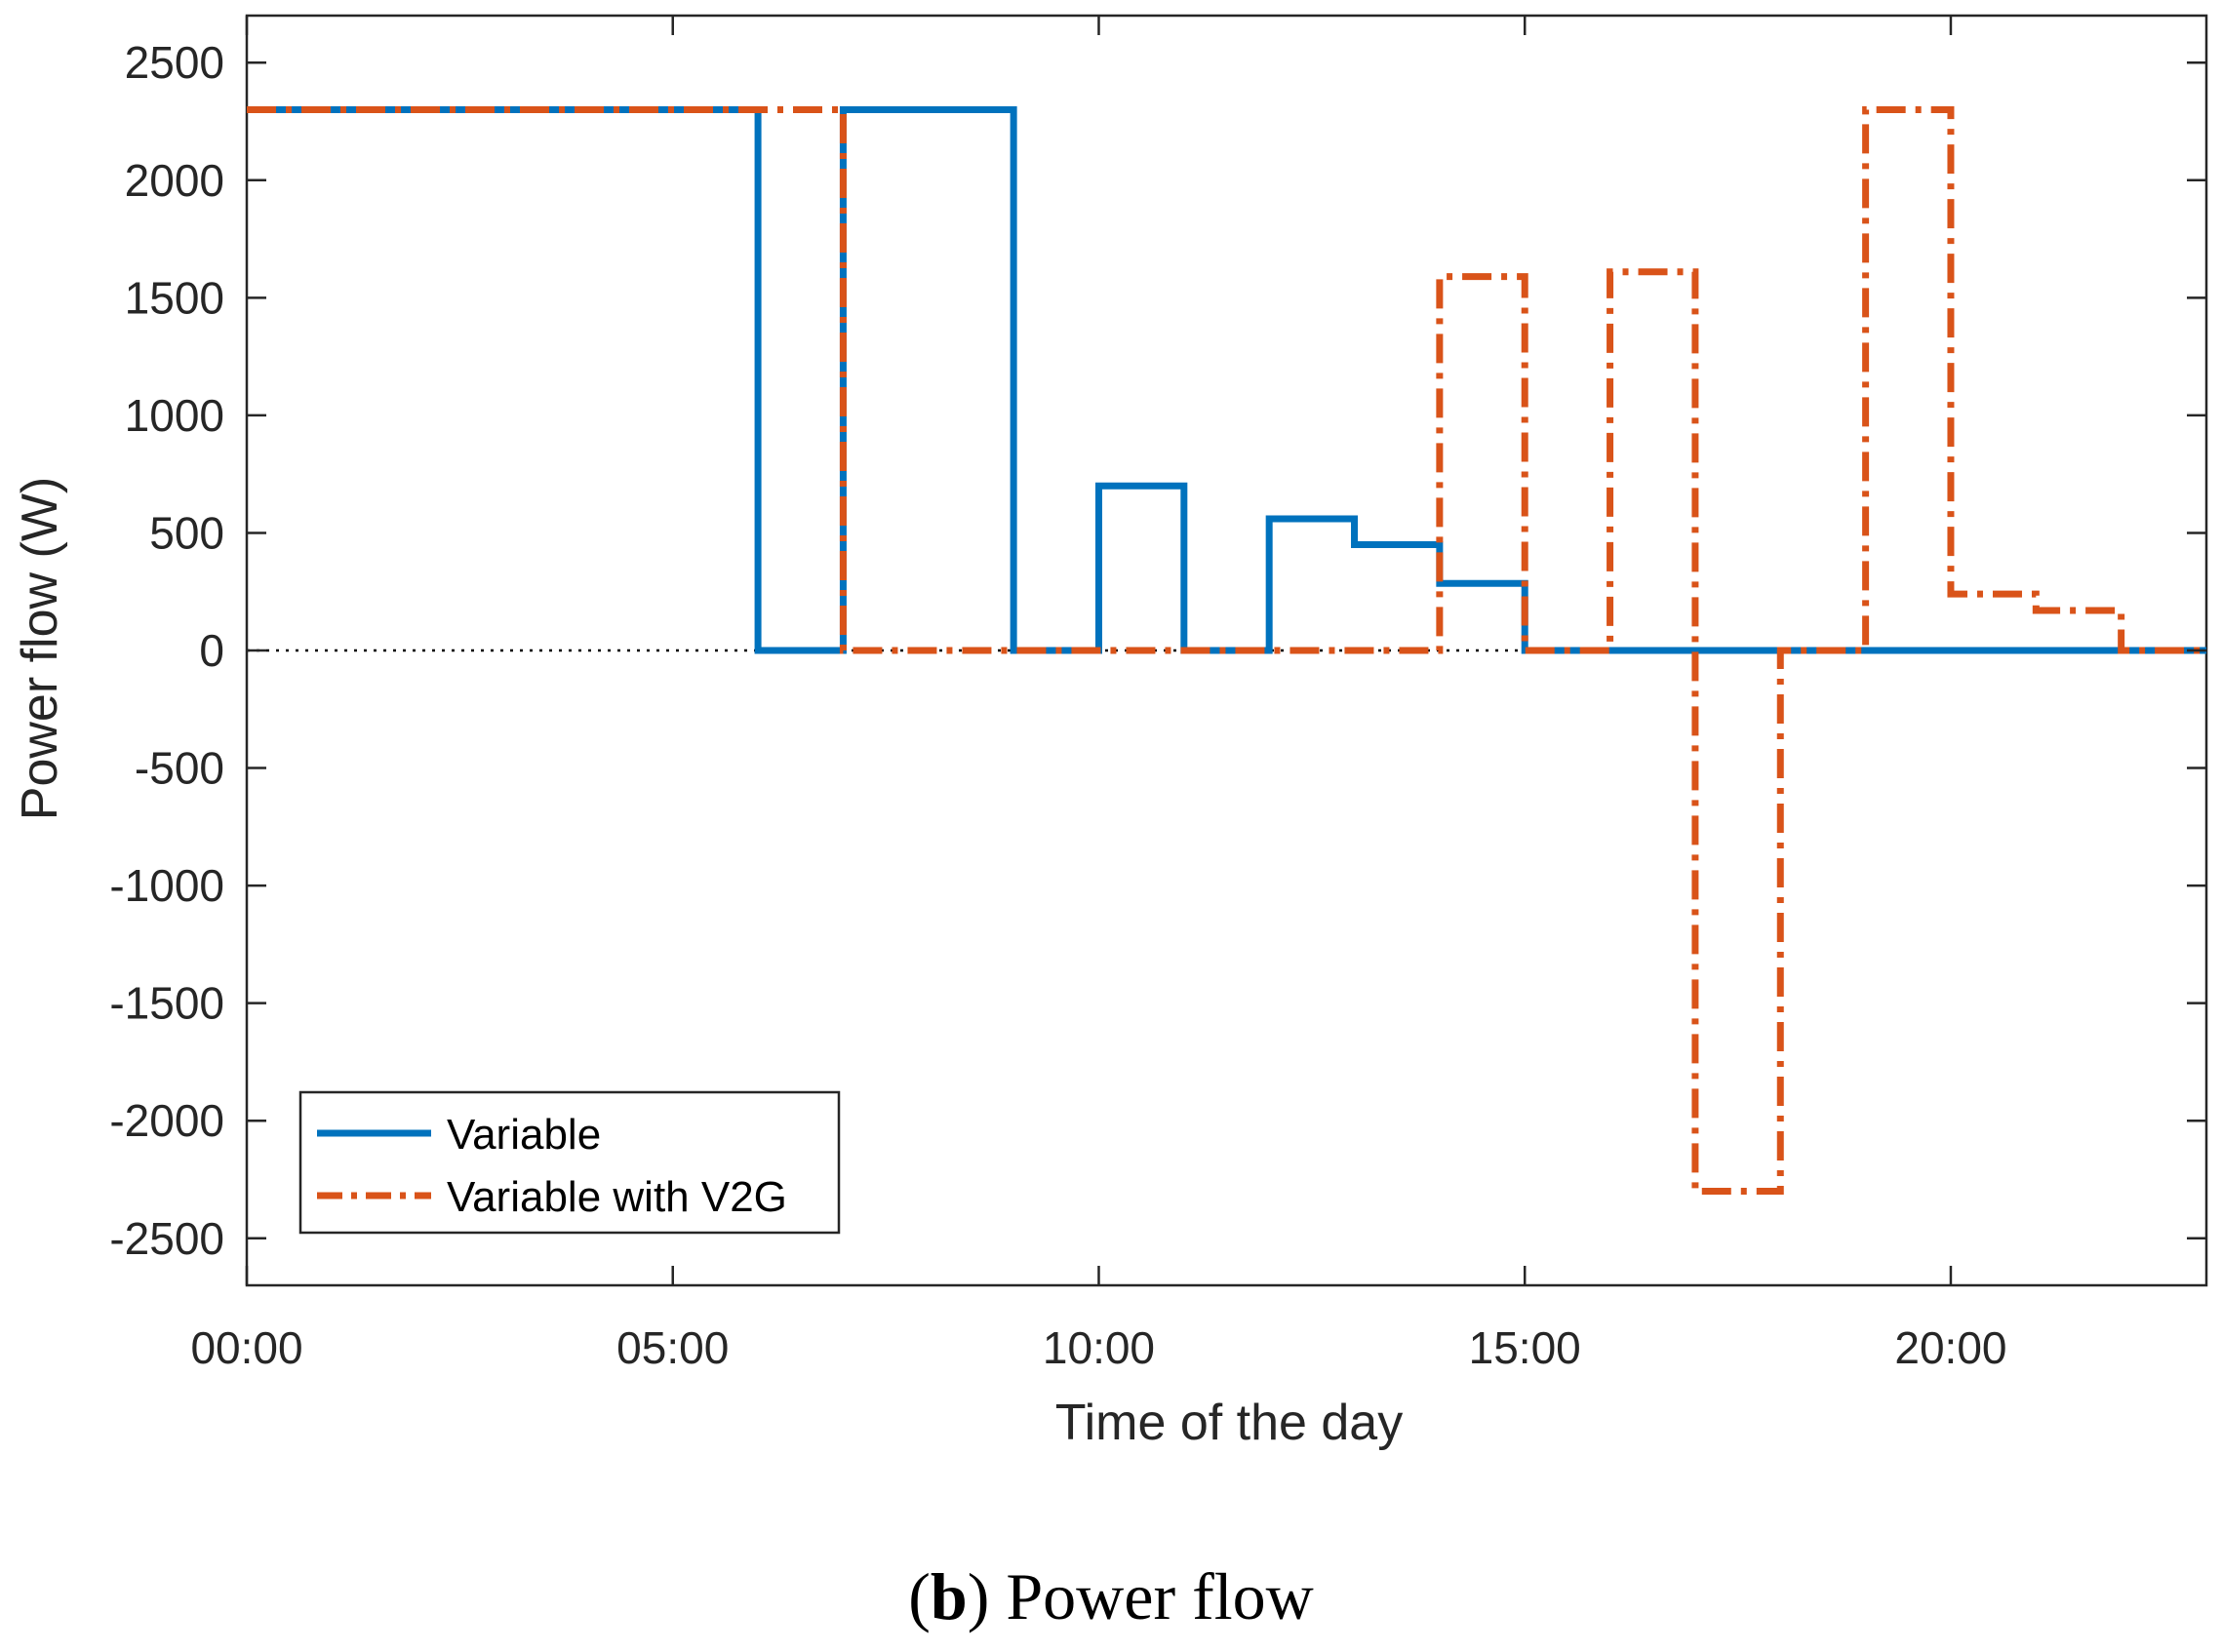 This screenshot has height=1652, width=2222. Describe the element at coordinates (246, 1347) in the screenshot. I see `x-tick-label: 00:00` at that location.